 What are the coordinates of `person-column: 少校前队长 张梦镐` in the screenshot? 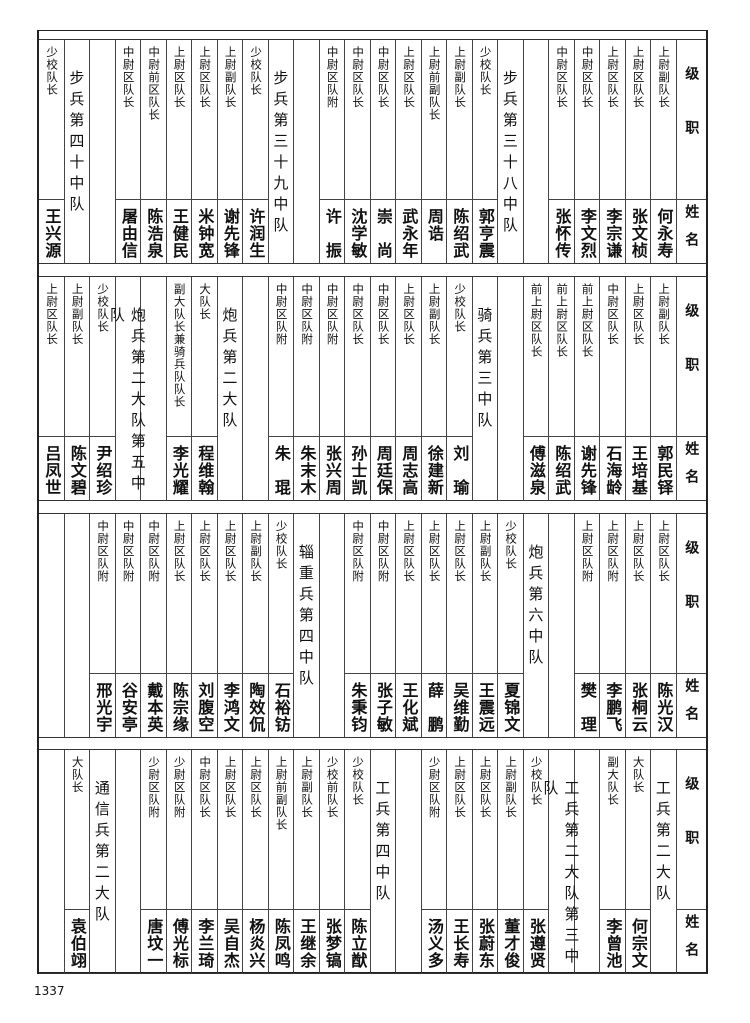 It's located at (331, 861).